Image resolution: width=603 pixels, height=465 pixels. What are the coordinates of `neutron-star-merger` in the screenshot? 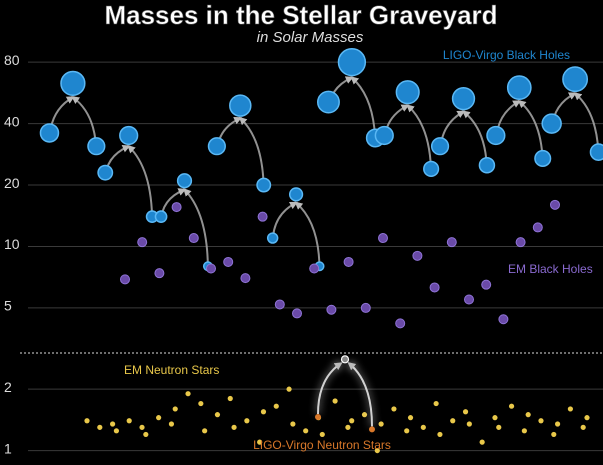 It's located at (345, 394).